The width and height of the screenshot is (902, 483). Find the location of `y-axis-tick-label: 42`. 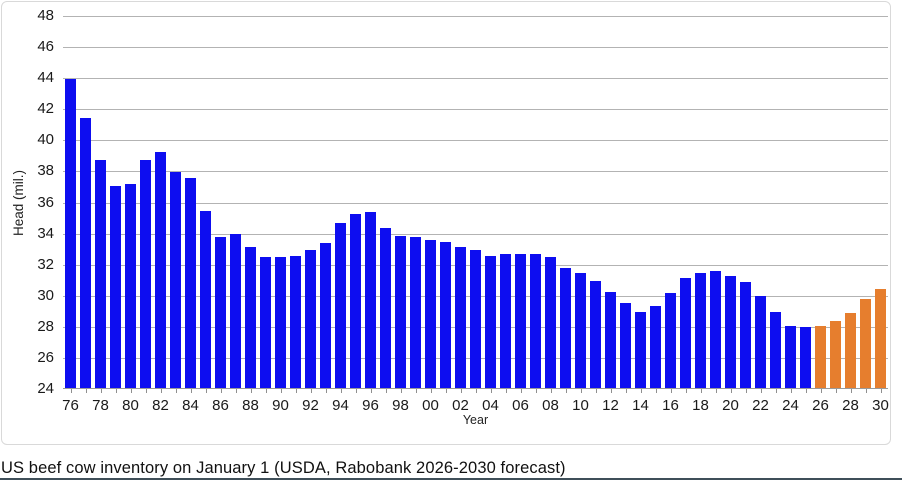

y-axis-tick-label: 42 is located at coordinates (45, 109).